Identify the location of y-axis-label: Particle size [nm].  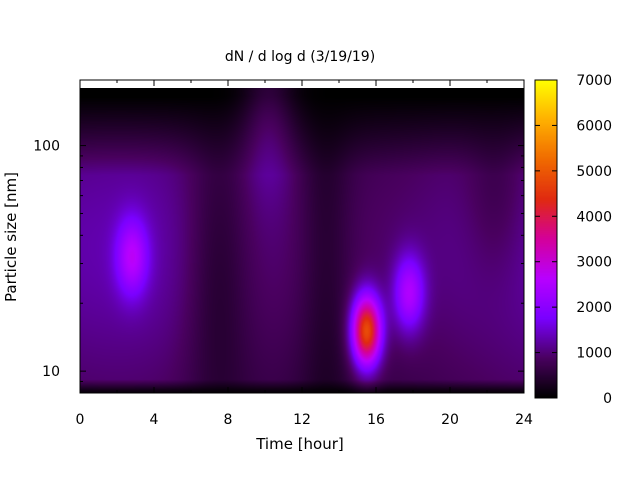
(11, 237).